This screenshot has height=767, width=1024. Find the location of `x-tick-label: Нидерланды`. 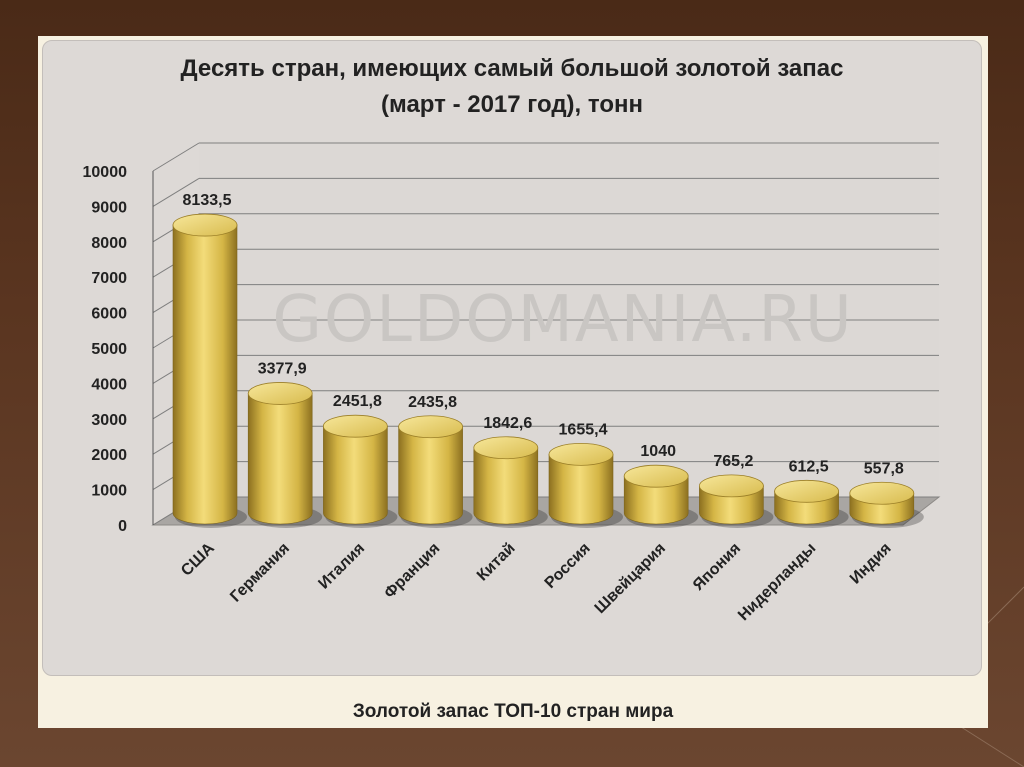

x-tick-label: Нидерланды is located at coordinates (777, 582).